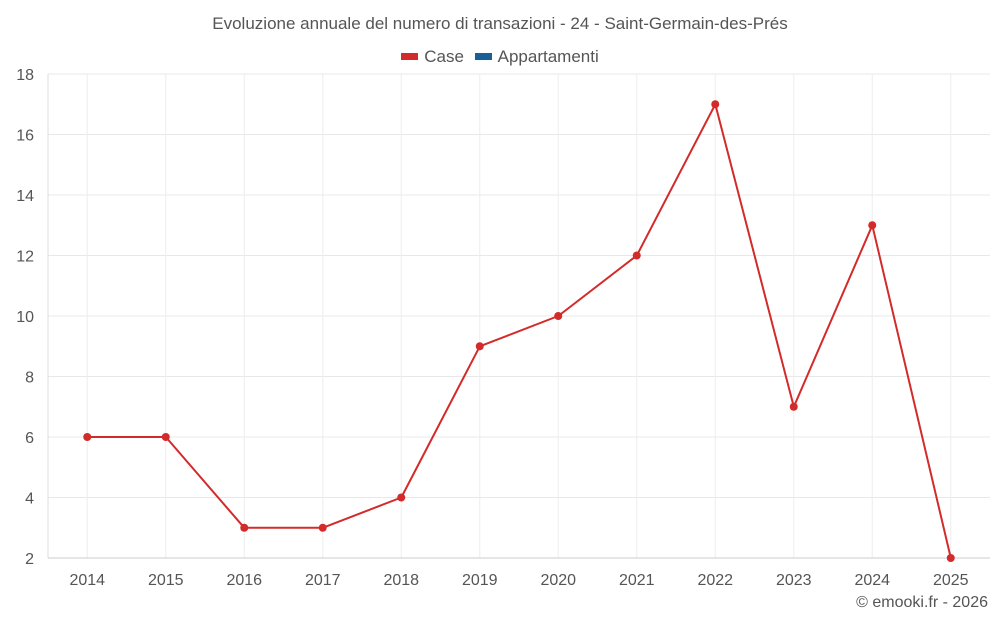 This screenshot has width=1000, height=625. Describe the element at coordinates (165, 437) in the screenshot. I see `data-point-case-2015` at that location.